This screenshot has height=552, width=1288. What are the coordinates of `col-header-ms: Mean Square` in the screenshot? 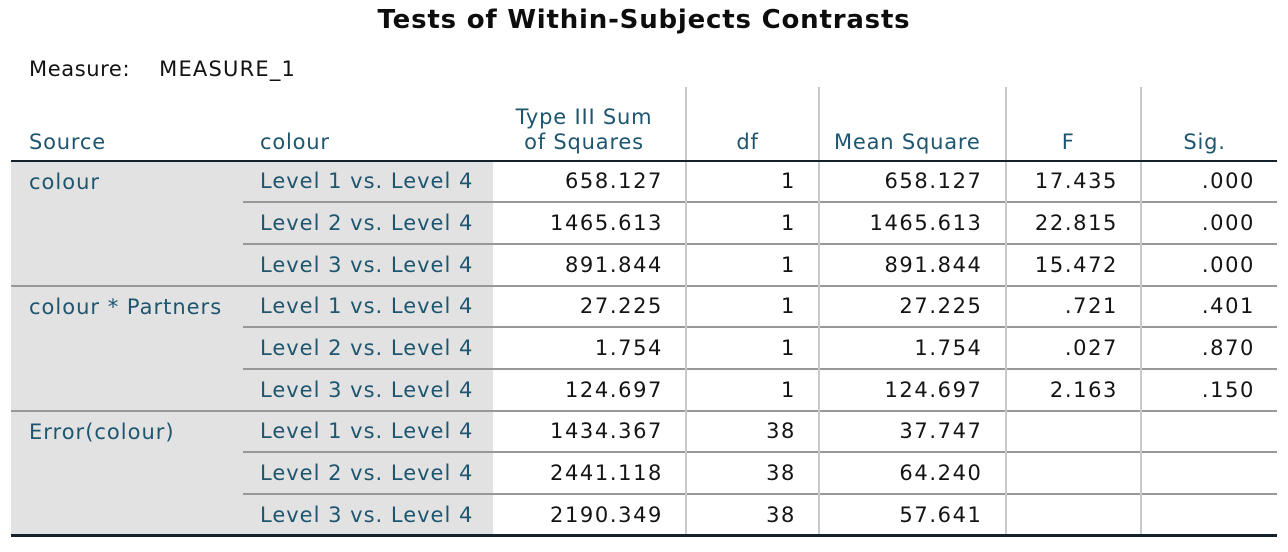 It's located at (912, 124).